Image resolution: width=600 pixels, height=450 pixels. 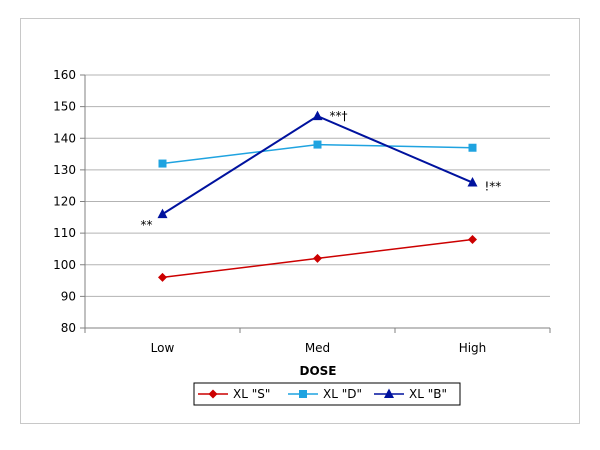 What do you see at coordinates (68, 328) in the screenshot?
I see `y-tick-label: 80` at bounding box center [68, 328].